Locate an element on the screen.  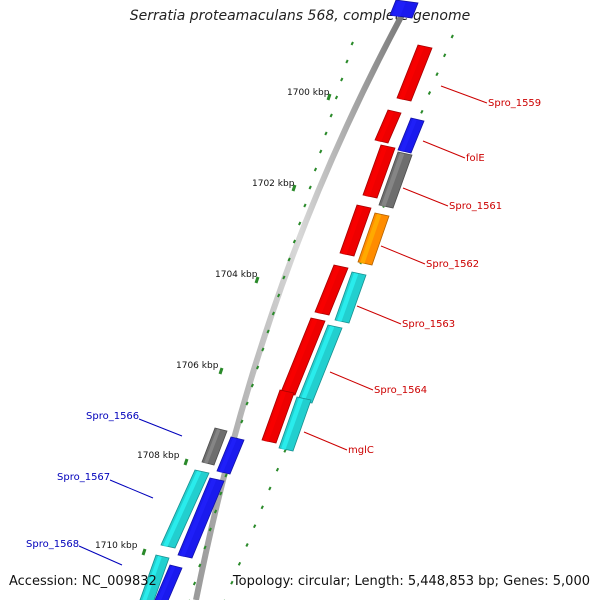
scale-tick-label: 1700 kbp is located at coordinates (308, 93).